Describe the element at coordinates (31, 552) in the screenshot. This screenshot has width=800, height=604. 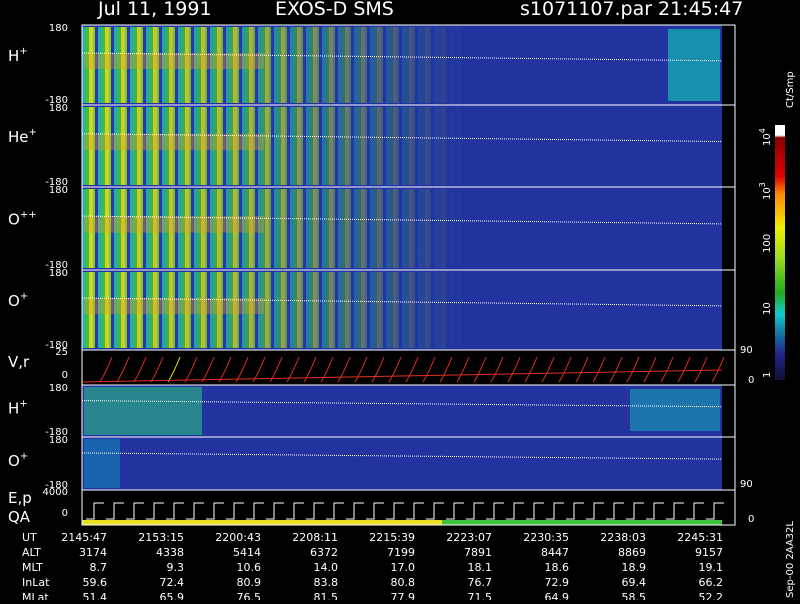
I see `row-label: ALT` at that location.